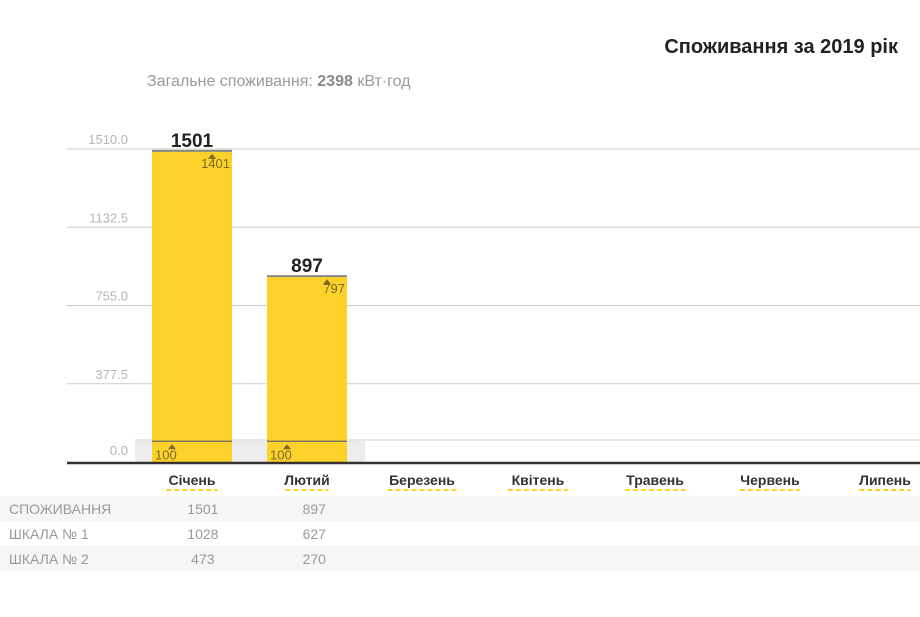 Image resolution: width=920 pixels, height=617 pixels. What do you see at coordinates (384, 81) in the screenshot?
I see `subtitle-unit: кВт·год` at bounding box center [384, 81].